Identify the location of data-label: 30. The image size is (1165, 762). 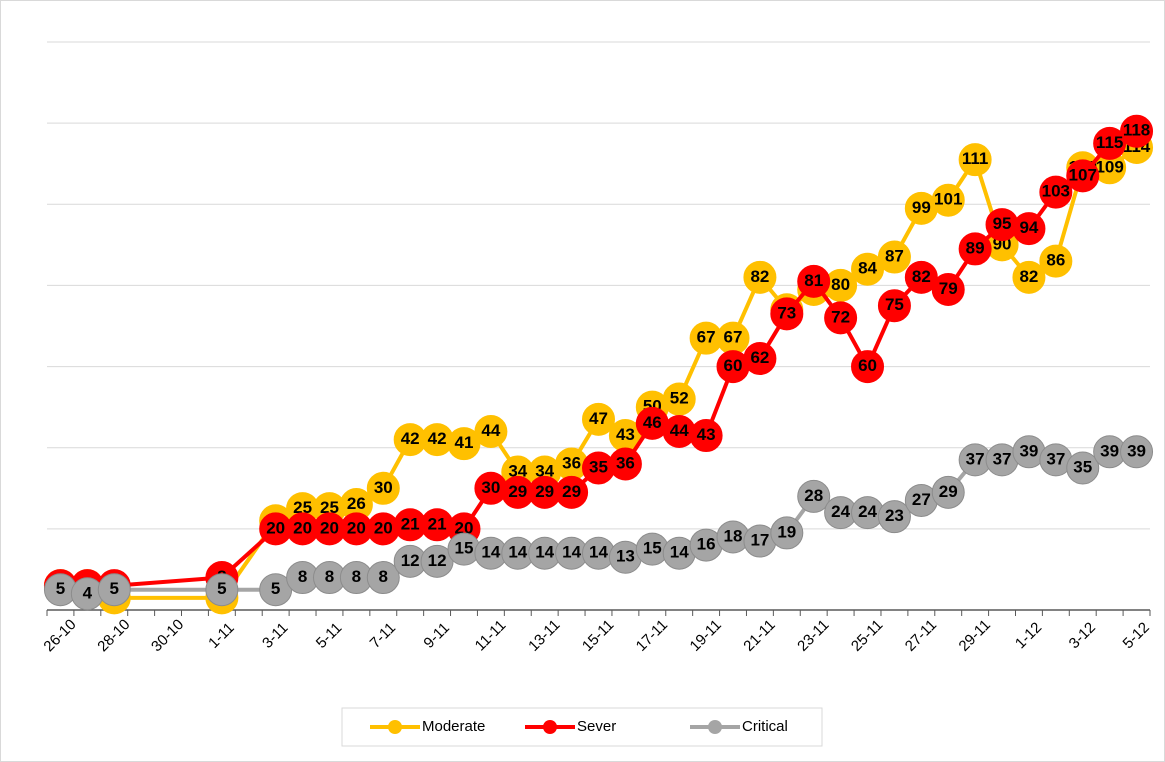
(490, 487).